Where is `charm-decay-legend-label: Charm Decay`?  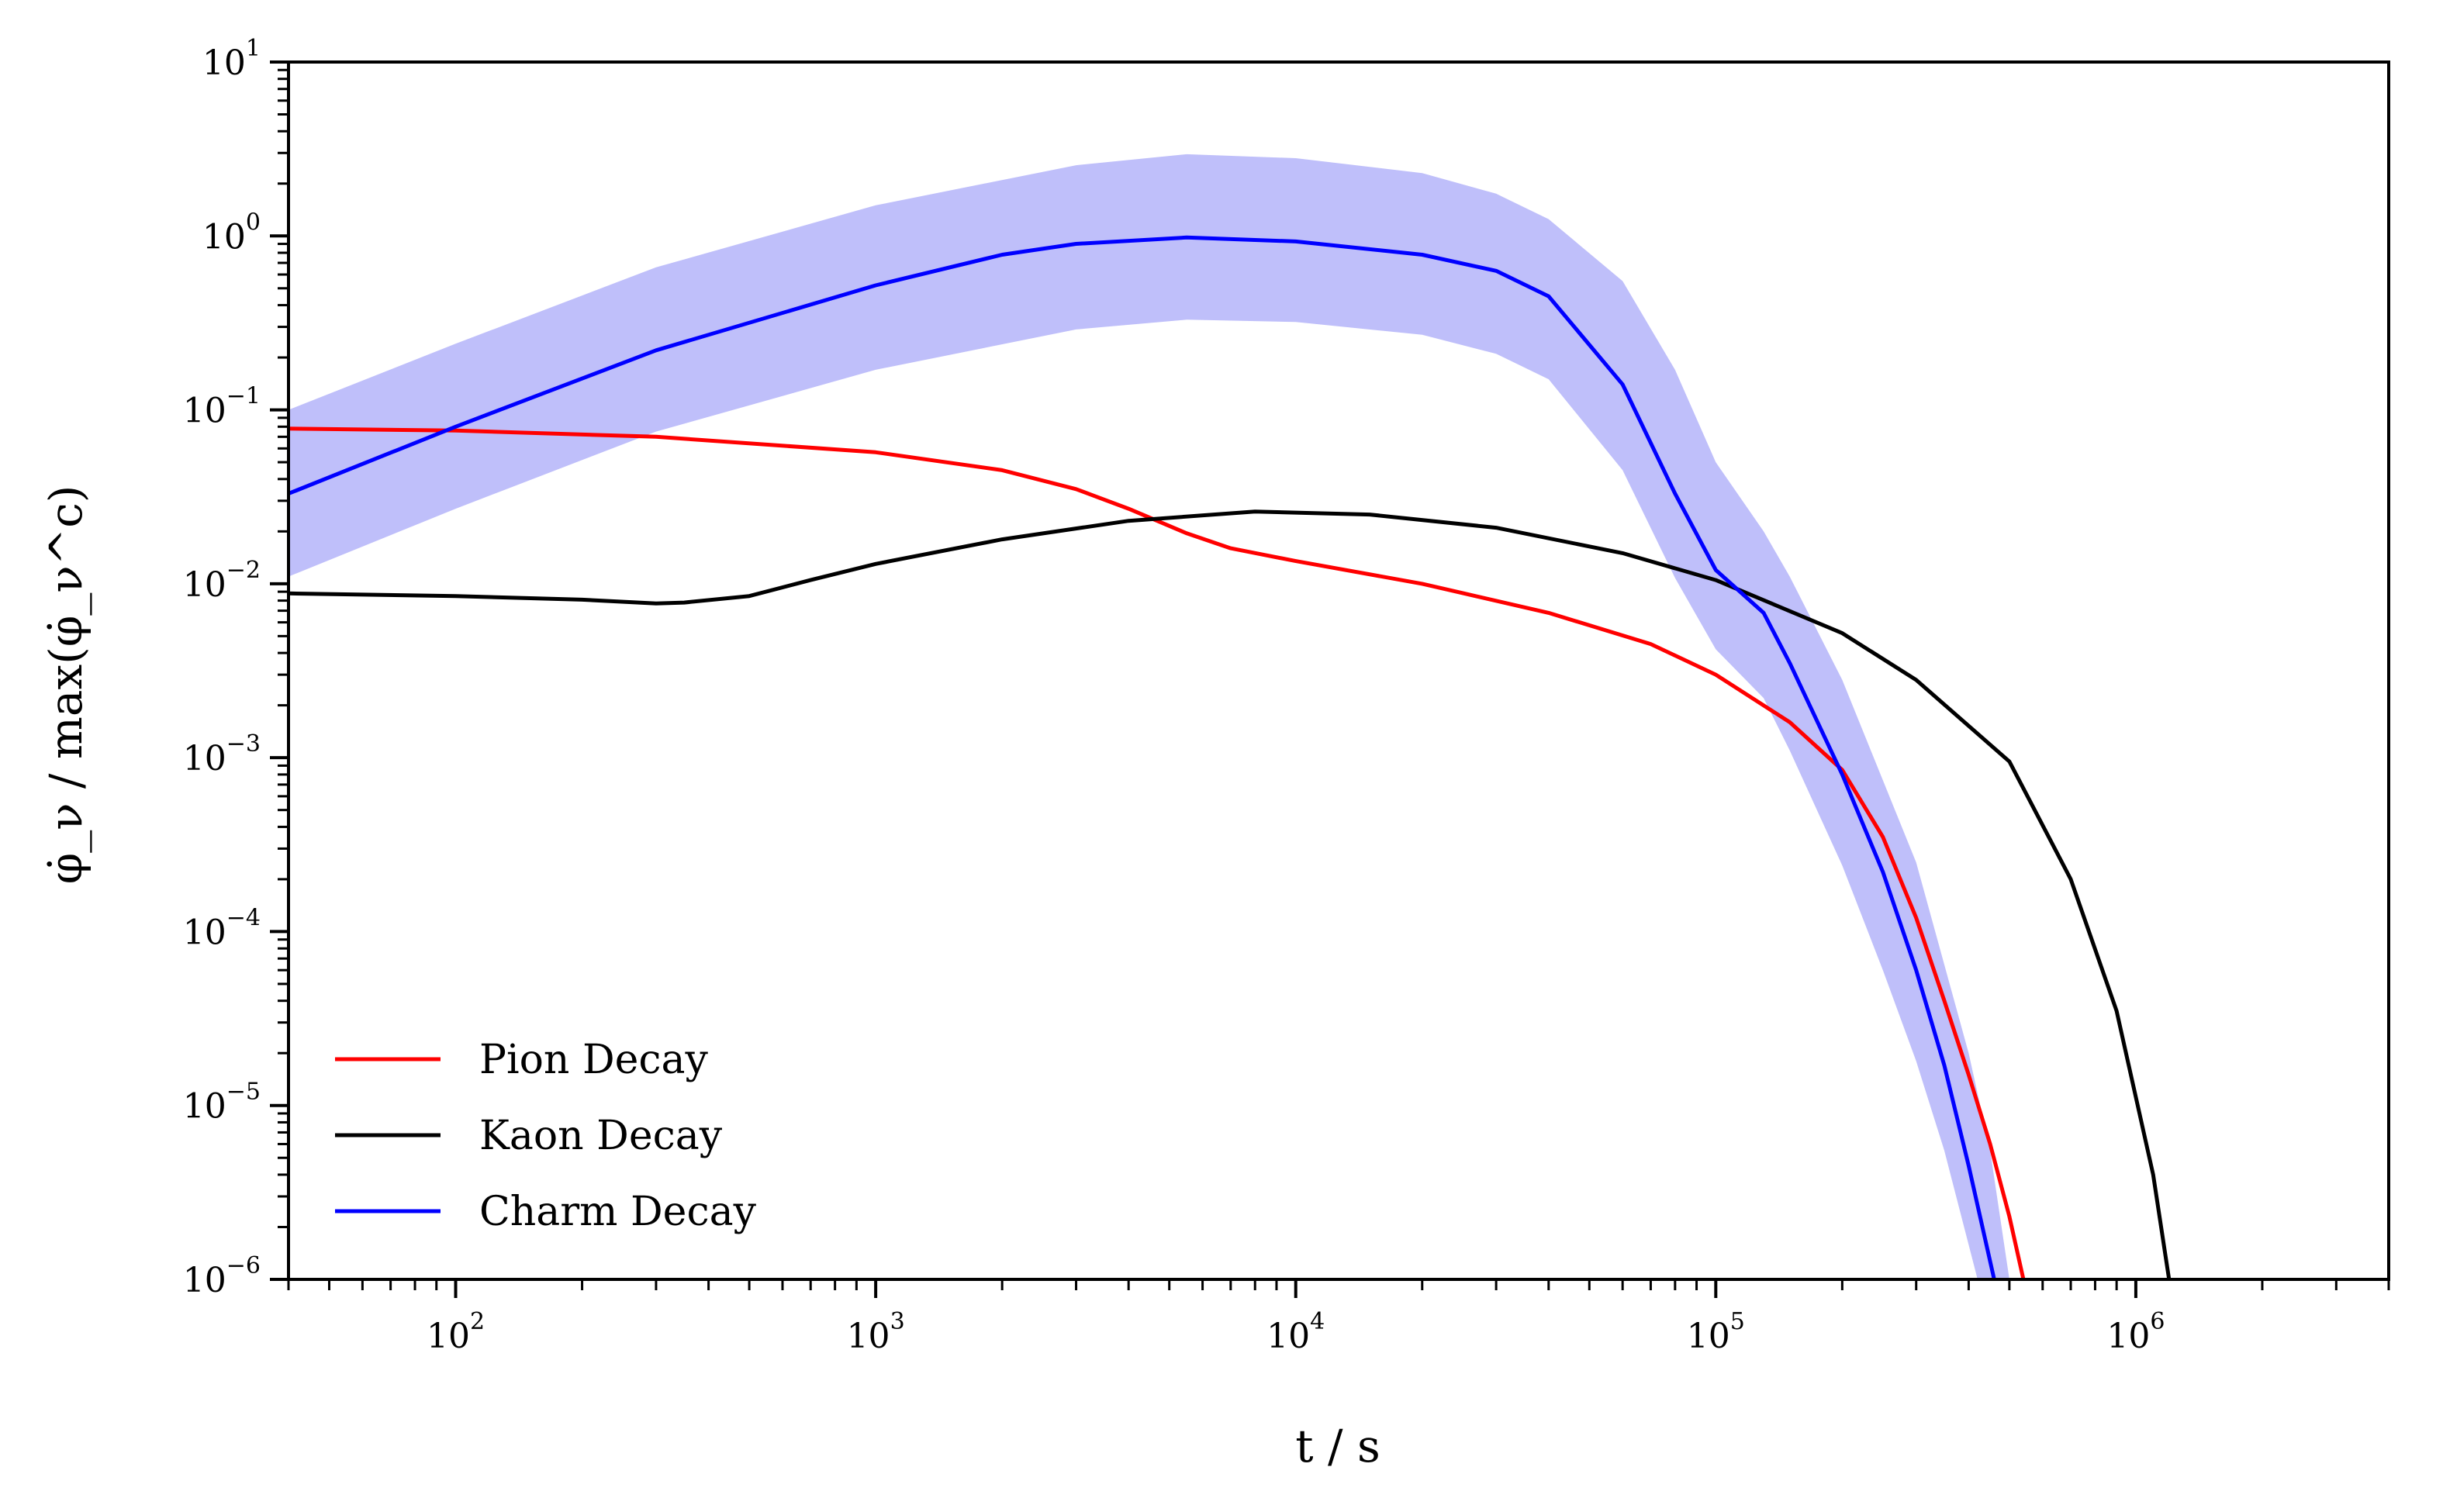
charm-decay-legend-label: Charm Decay is located at coordinates (618, 1212).